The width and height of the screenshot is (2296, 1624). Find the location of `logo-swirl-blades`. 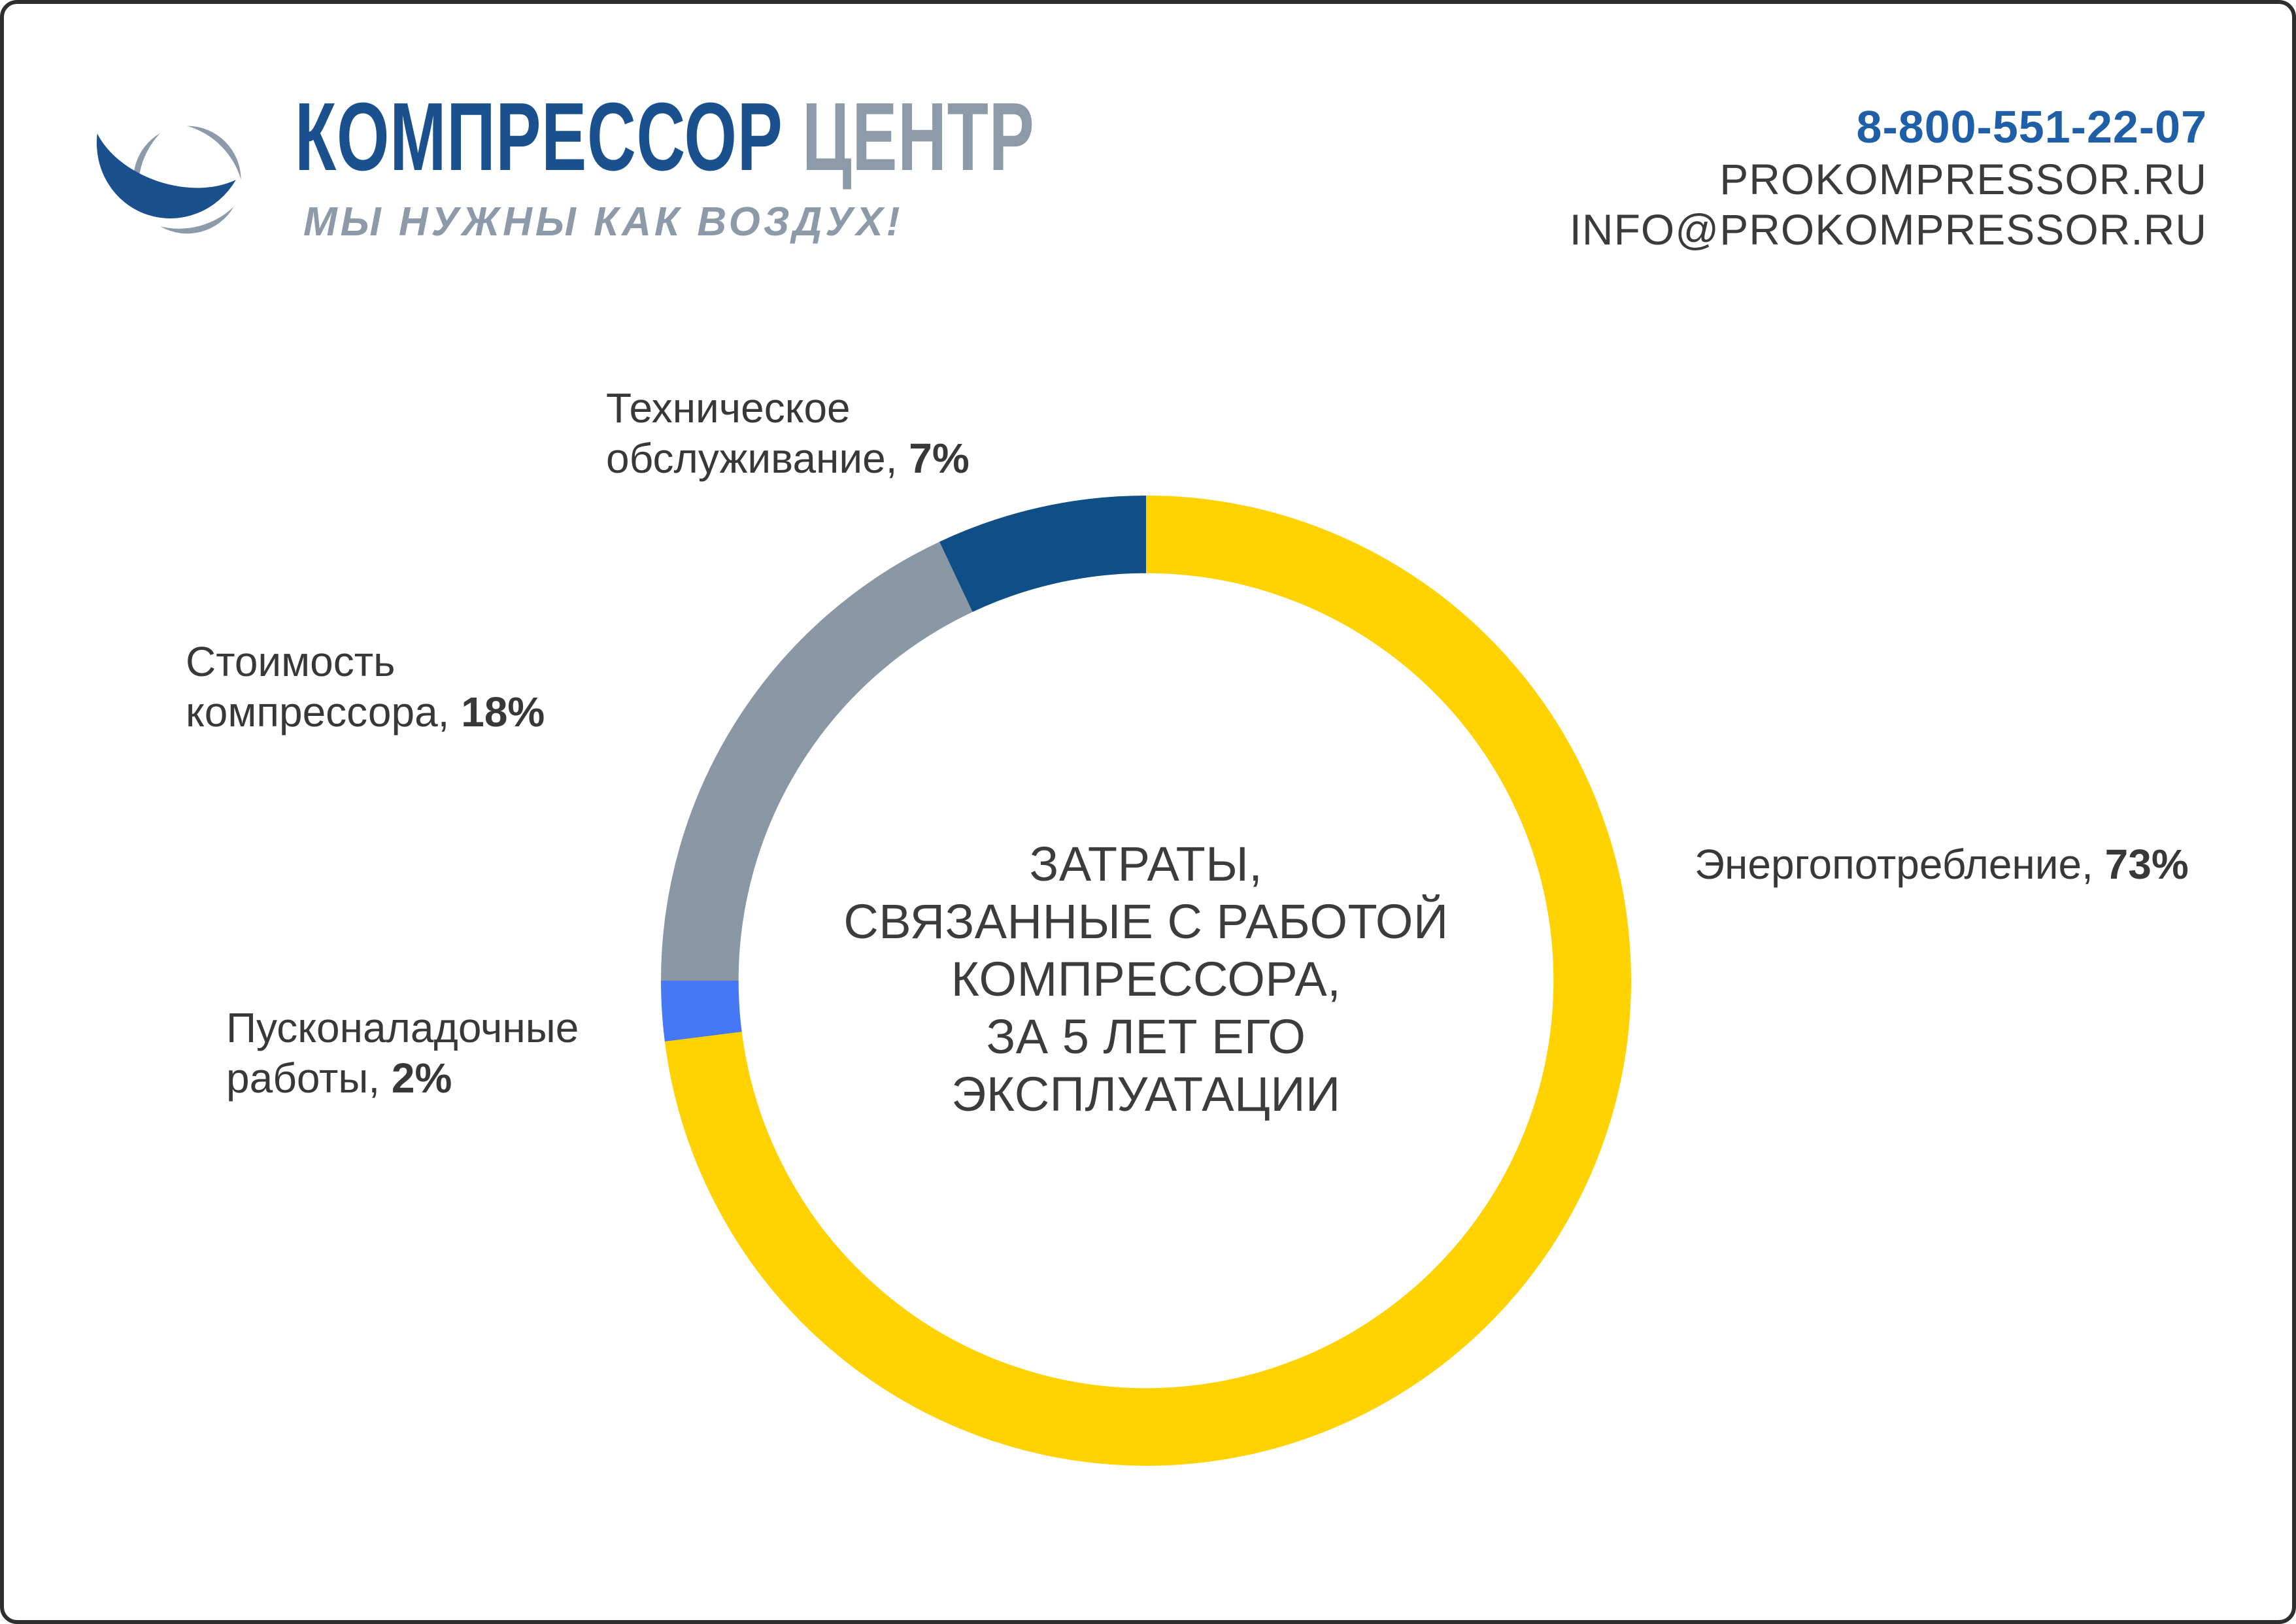

logo-swirl-blades is located at coordinates (187, 180).